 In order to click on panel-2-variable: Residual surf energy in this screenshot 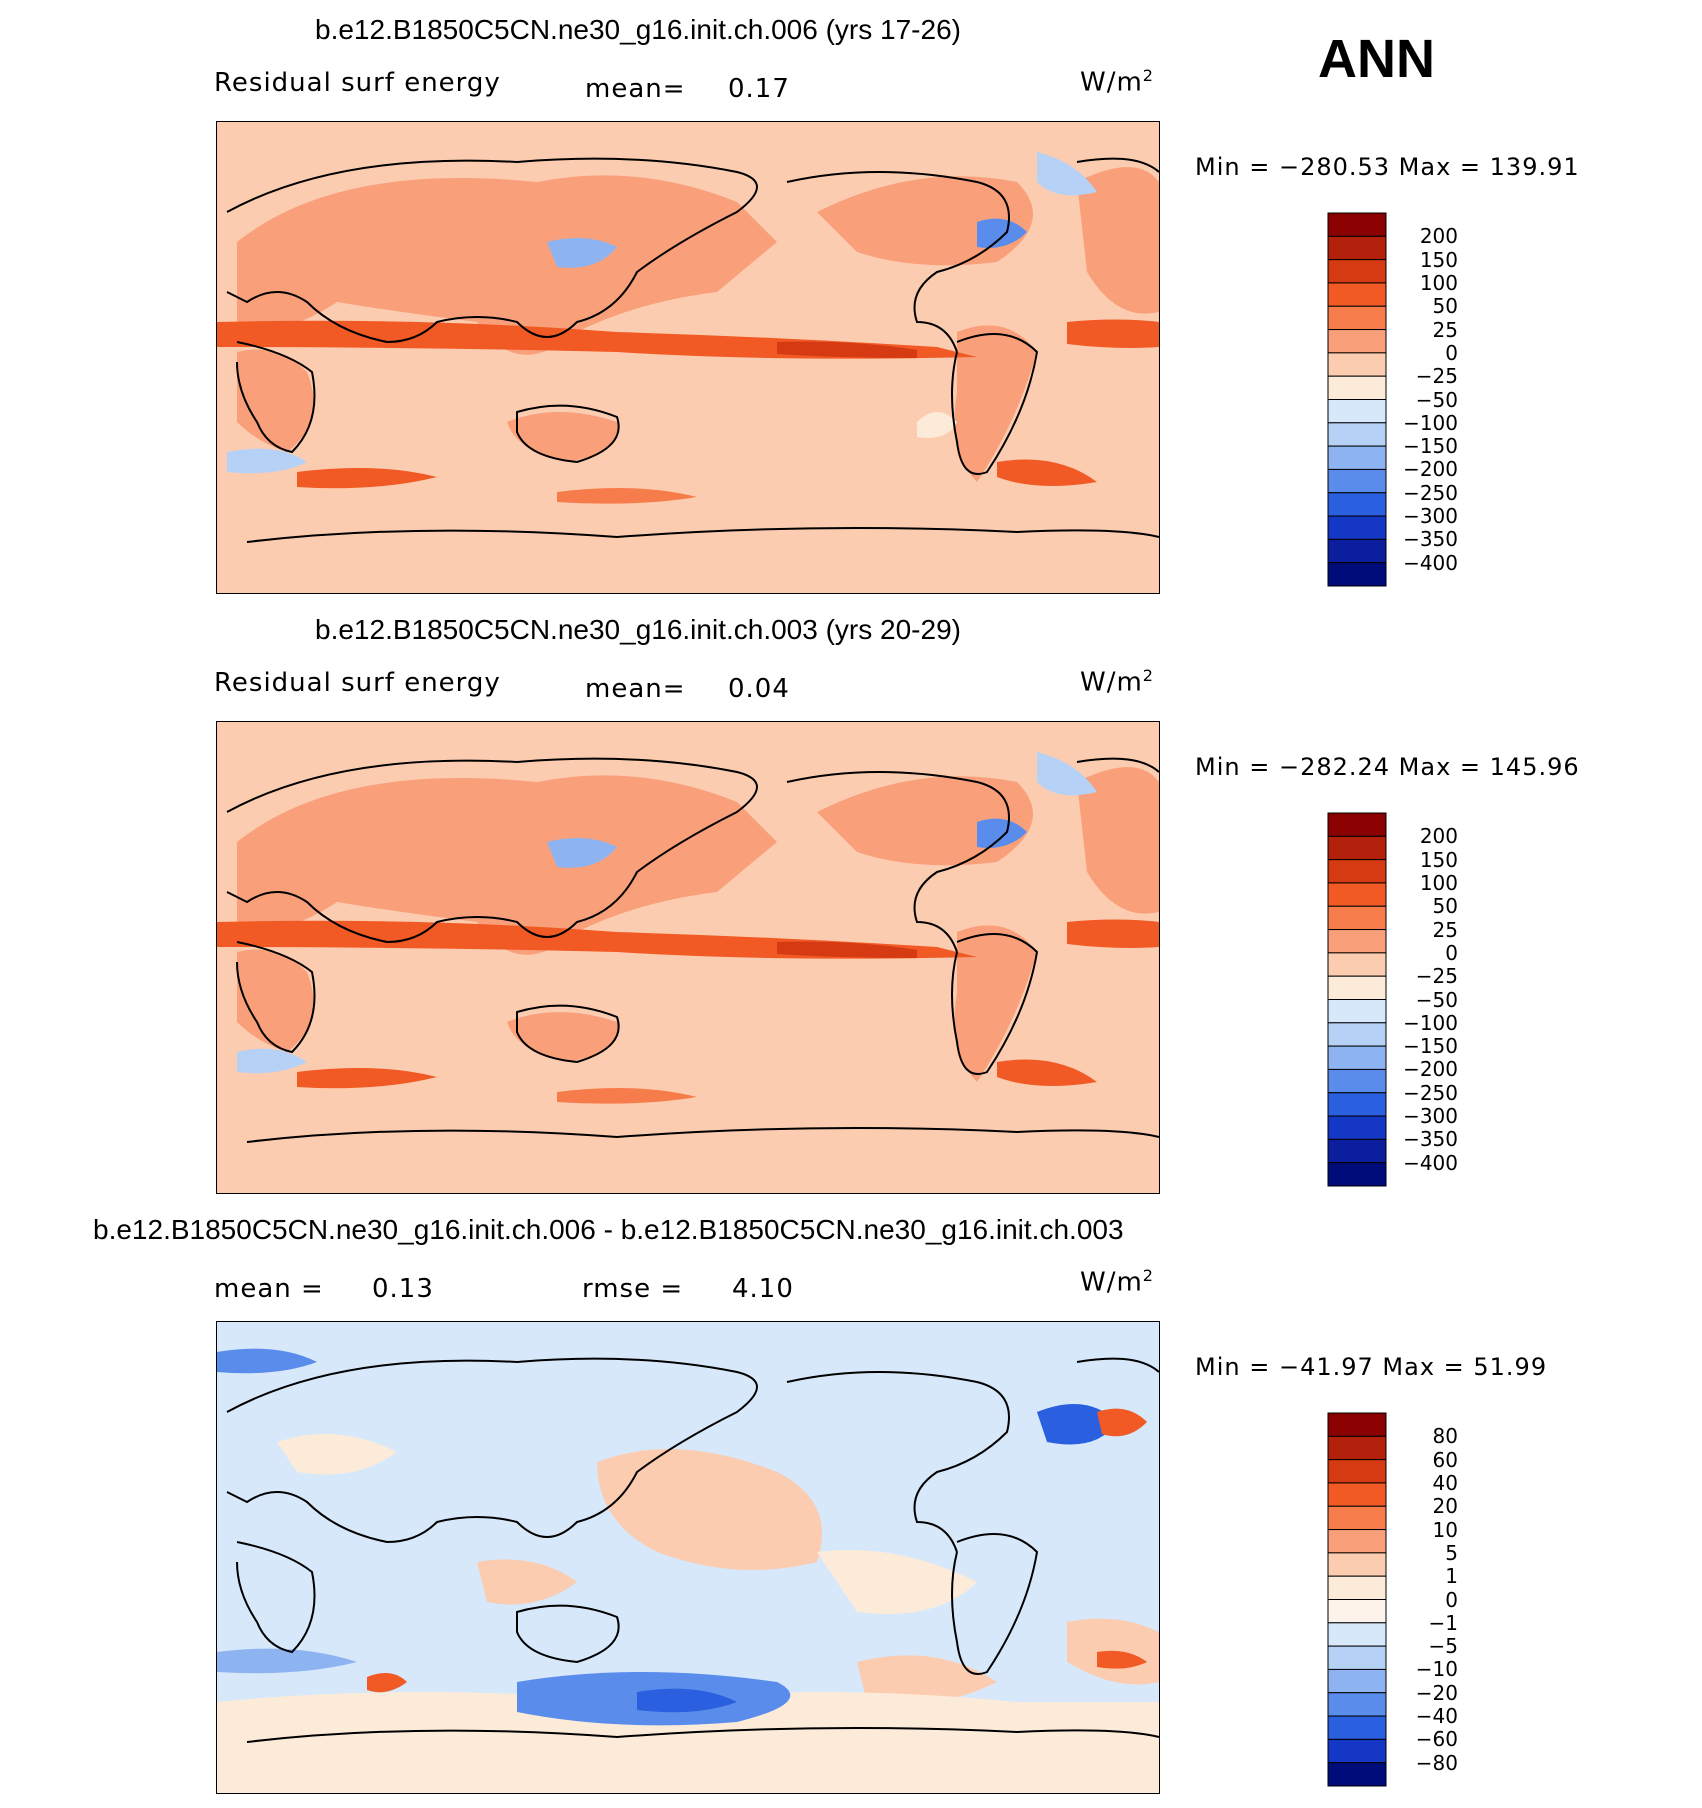, I will do `click(357, 683)`.